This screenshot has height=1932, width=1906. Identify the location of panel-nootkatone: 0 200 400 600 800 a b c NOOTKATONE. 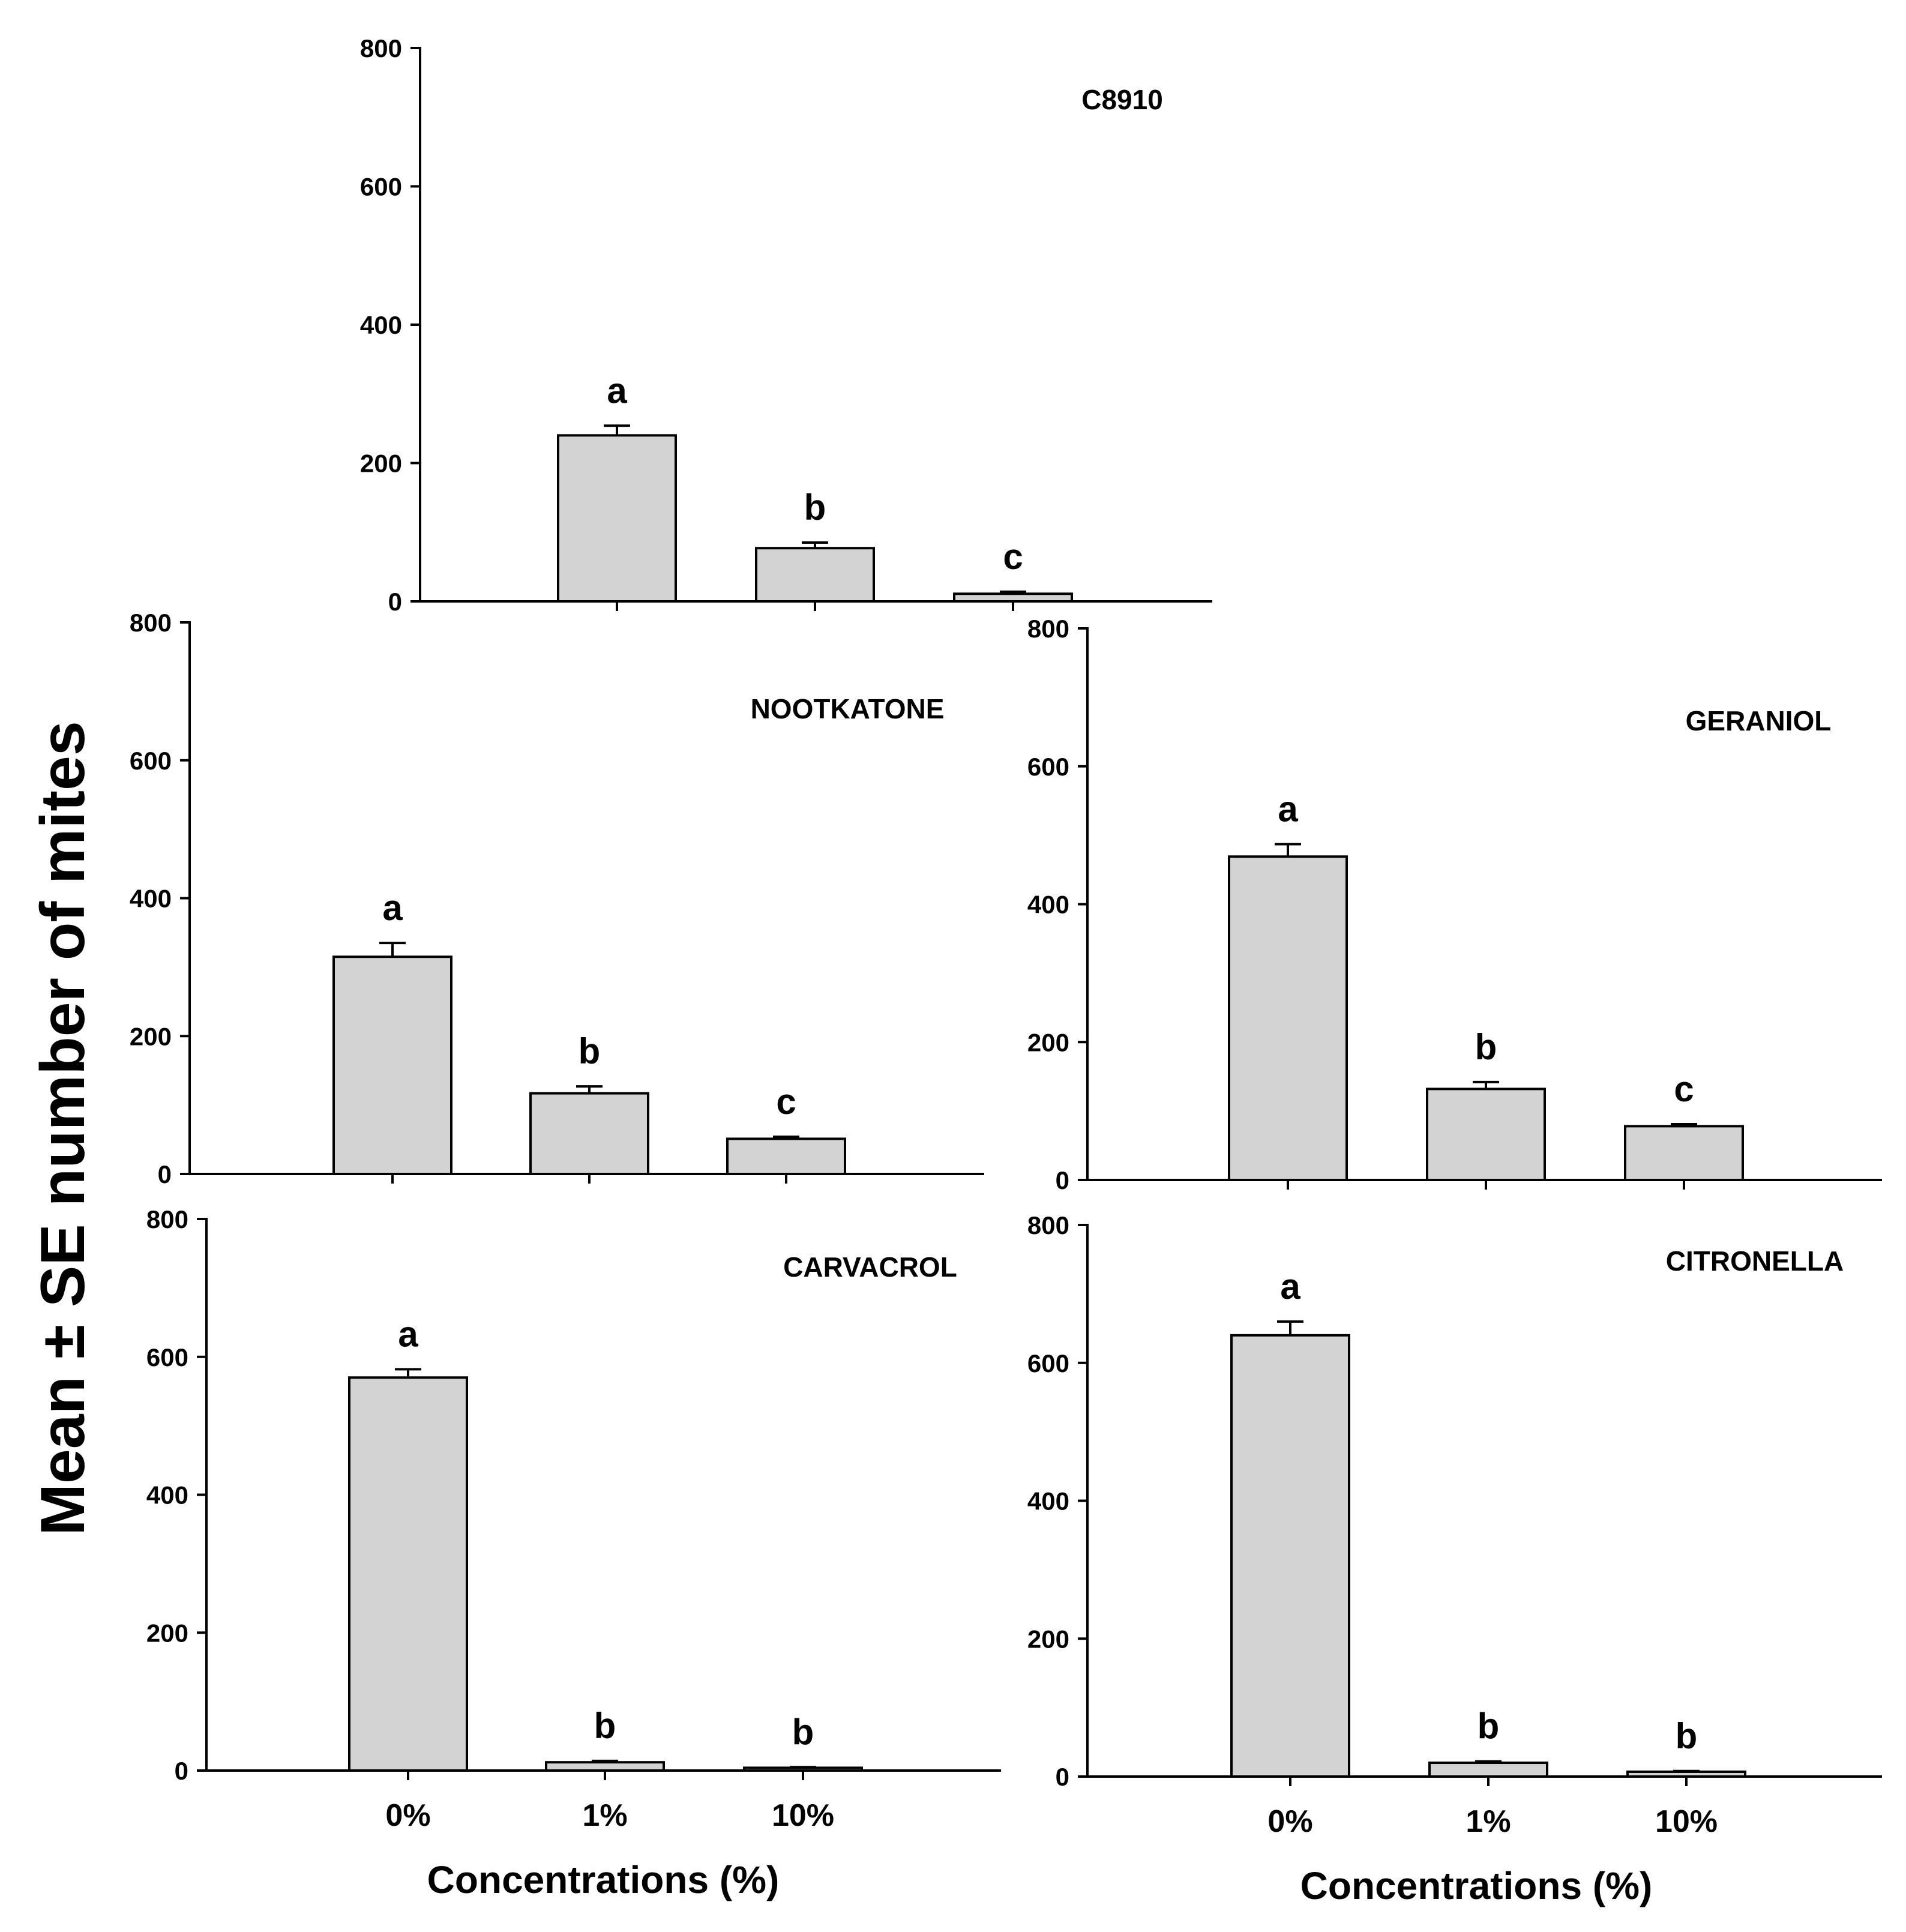
(557, 898).